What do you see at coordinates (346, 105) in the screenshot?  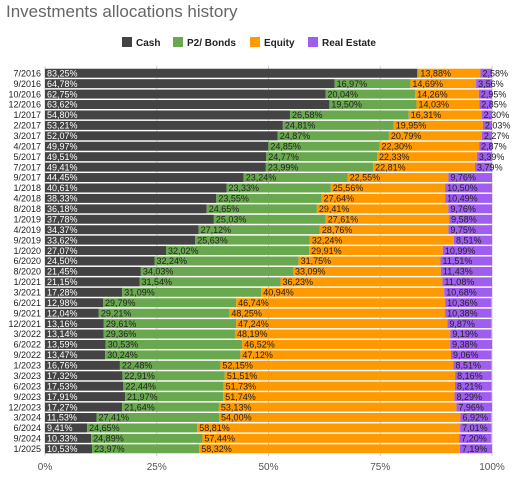 I see `data-label: 19,50%` at bounding box center [346, 105].